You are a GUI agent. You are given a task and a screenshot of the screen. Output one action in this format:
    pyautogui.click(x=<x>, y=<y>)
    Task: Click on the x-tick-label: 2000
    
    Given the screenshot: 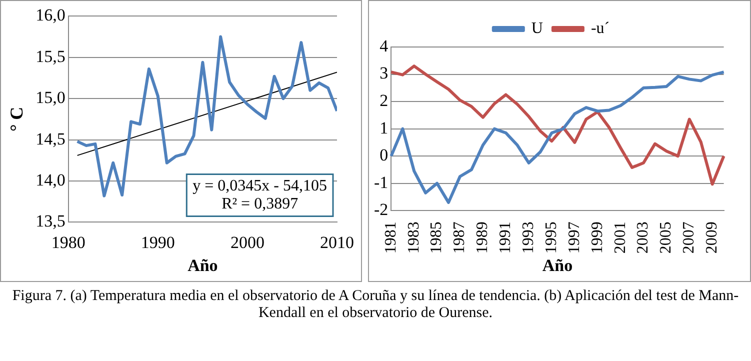 What is the action you would take?
    pyautogui.click(x=247, y=242)
    